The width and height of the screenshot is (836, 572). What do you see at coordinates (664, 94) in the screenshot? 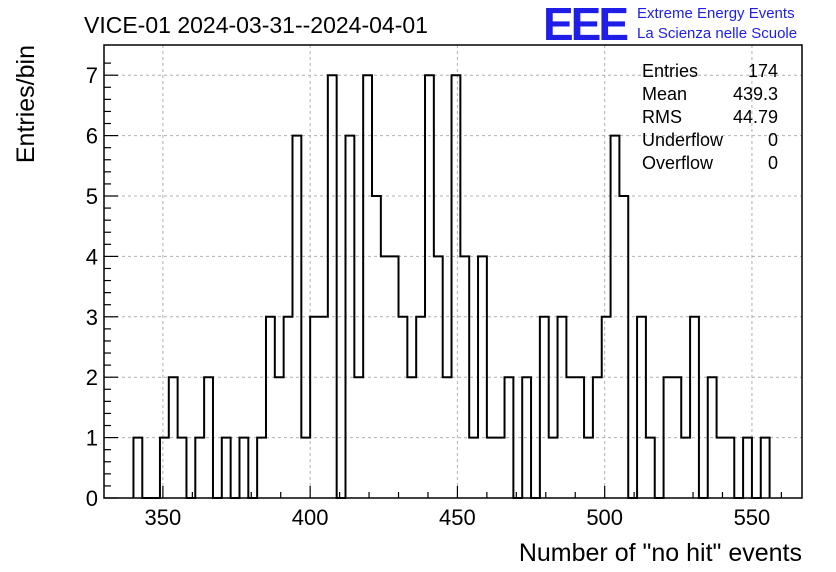
I see `stats-label: Mean` at bounding box center [664, 94].